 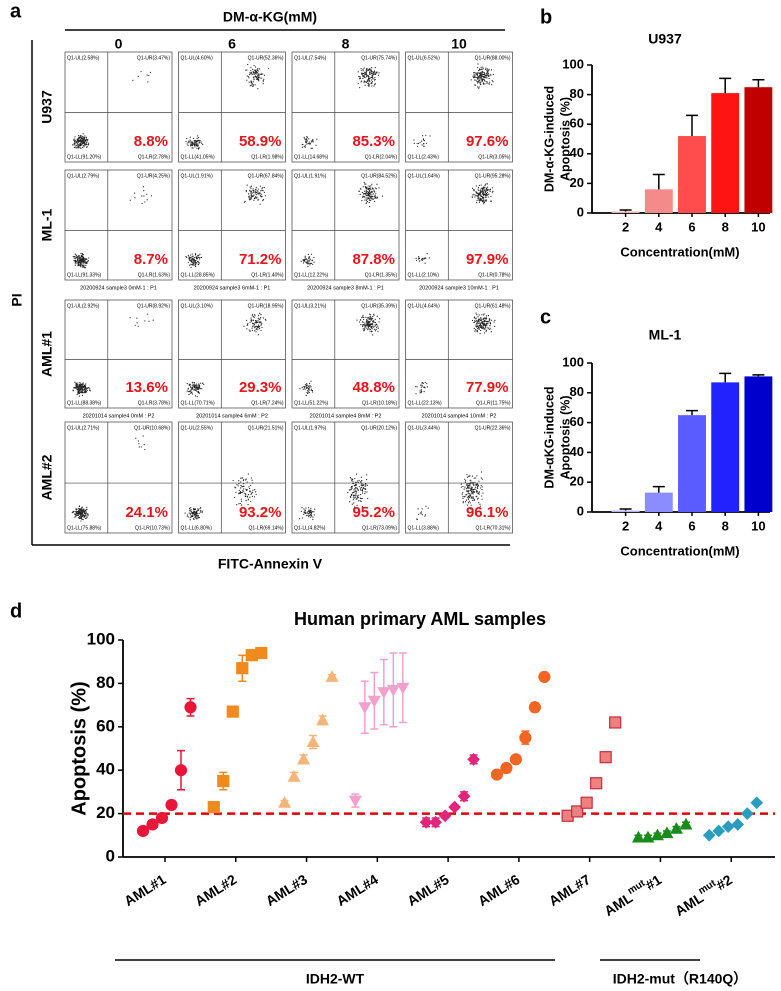 I want to click on quadrant-label: Q1-LL(4.82%), so click(x=310, y=528).